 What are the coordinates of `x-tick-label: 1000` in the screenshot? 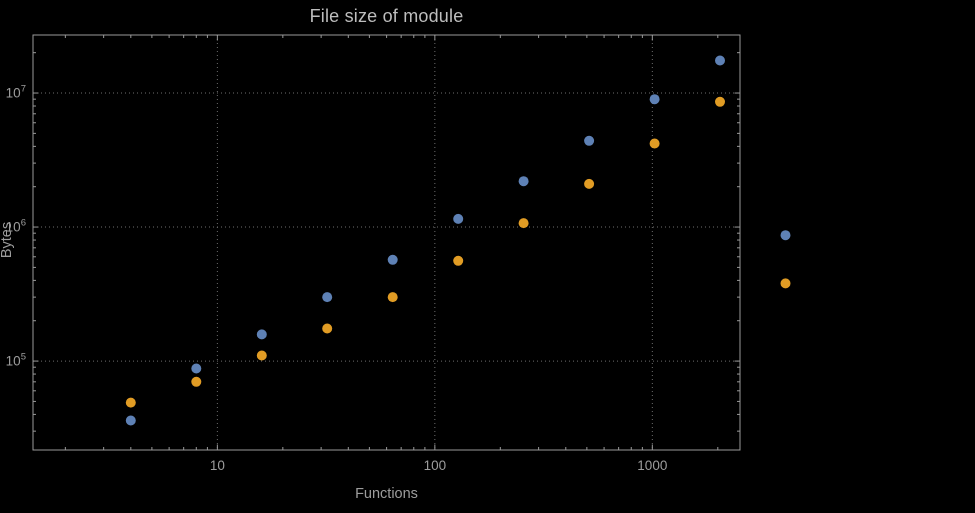 It's located at (652, 465).